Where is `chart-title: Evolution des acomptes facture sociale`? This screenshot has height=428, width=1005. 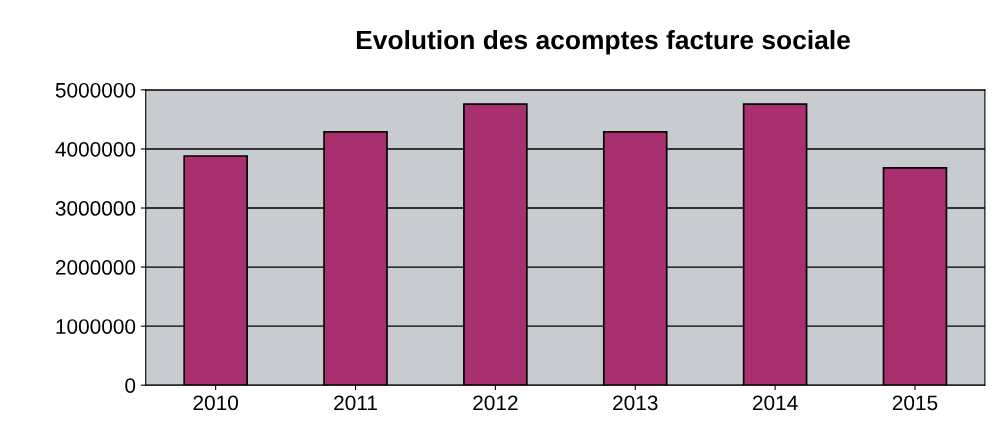
chart-title: Evolution des acomptes facture sociale is located at coordinates (603, 42).